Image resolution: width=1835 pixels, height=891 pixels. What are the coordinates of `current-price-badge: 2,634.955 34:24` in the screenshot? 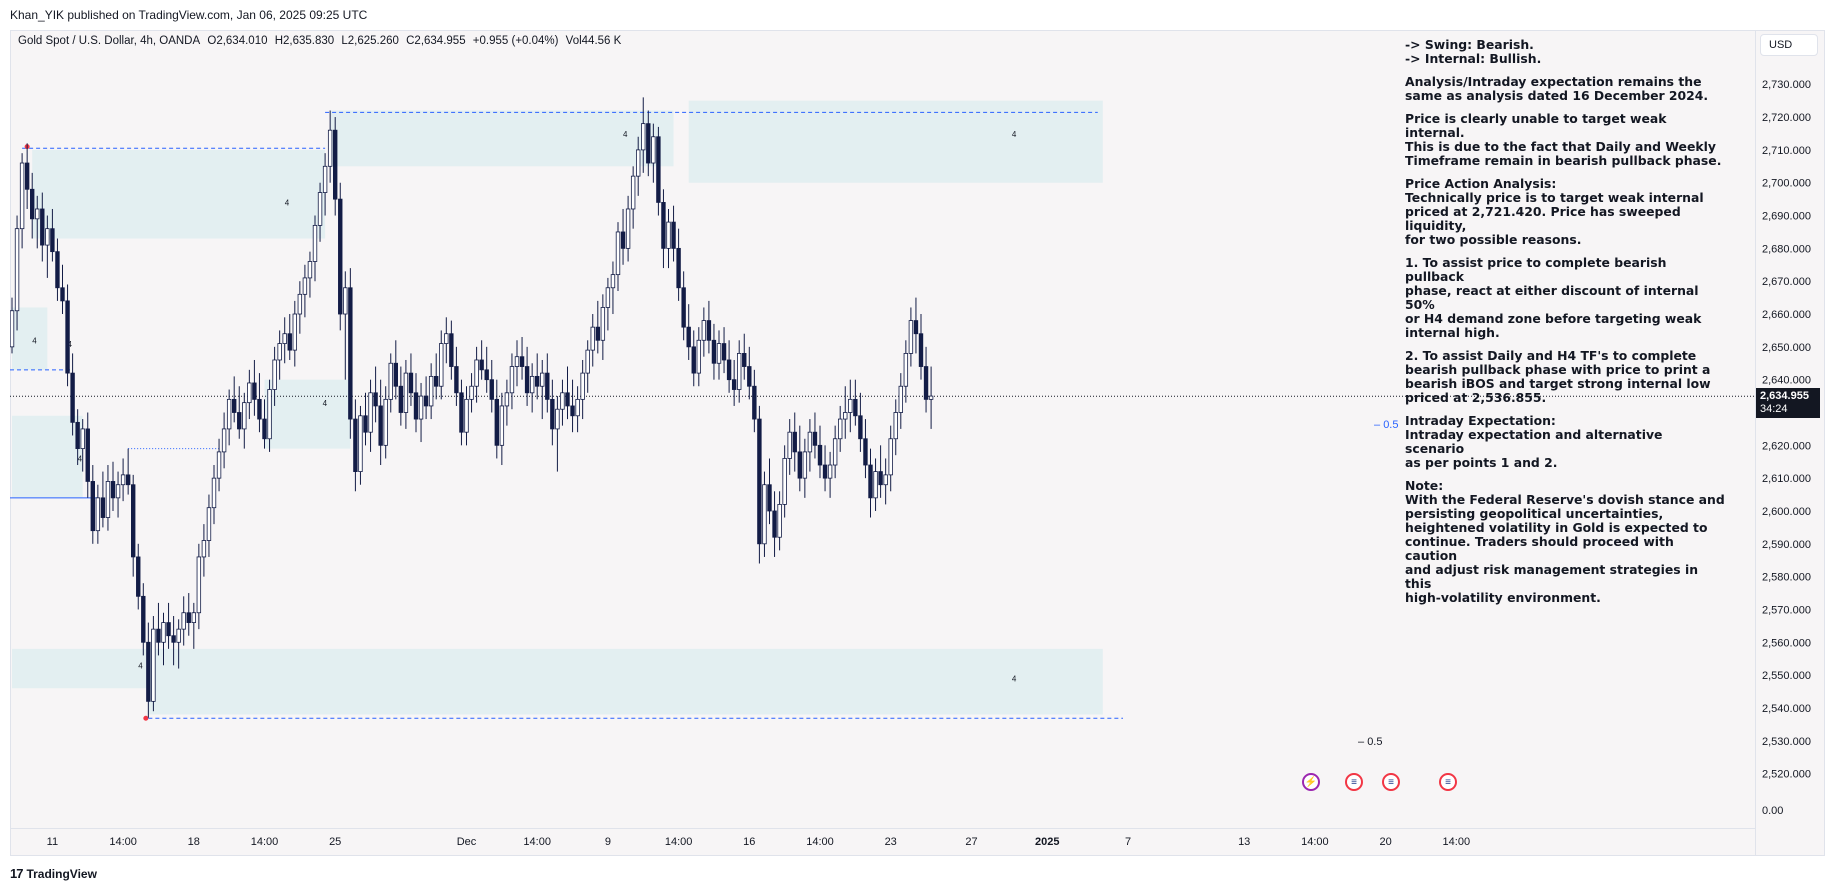 It's located at (1788, 403).